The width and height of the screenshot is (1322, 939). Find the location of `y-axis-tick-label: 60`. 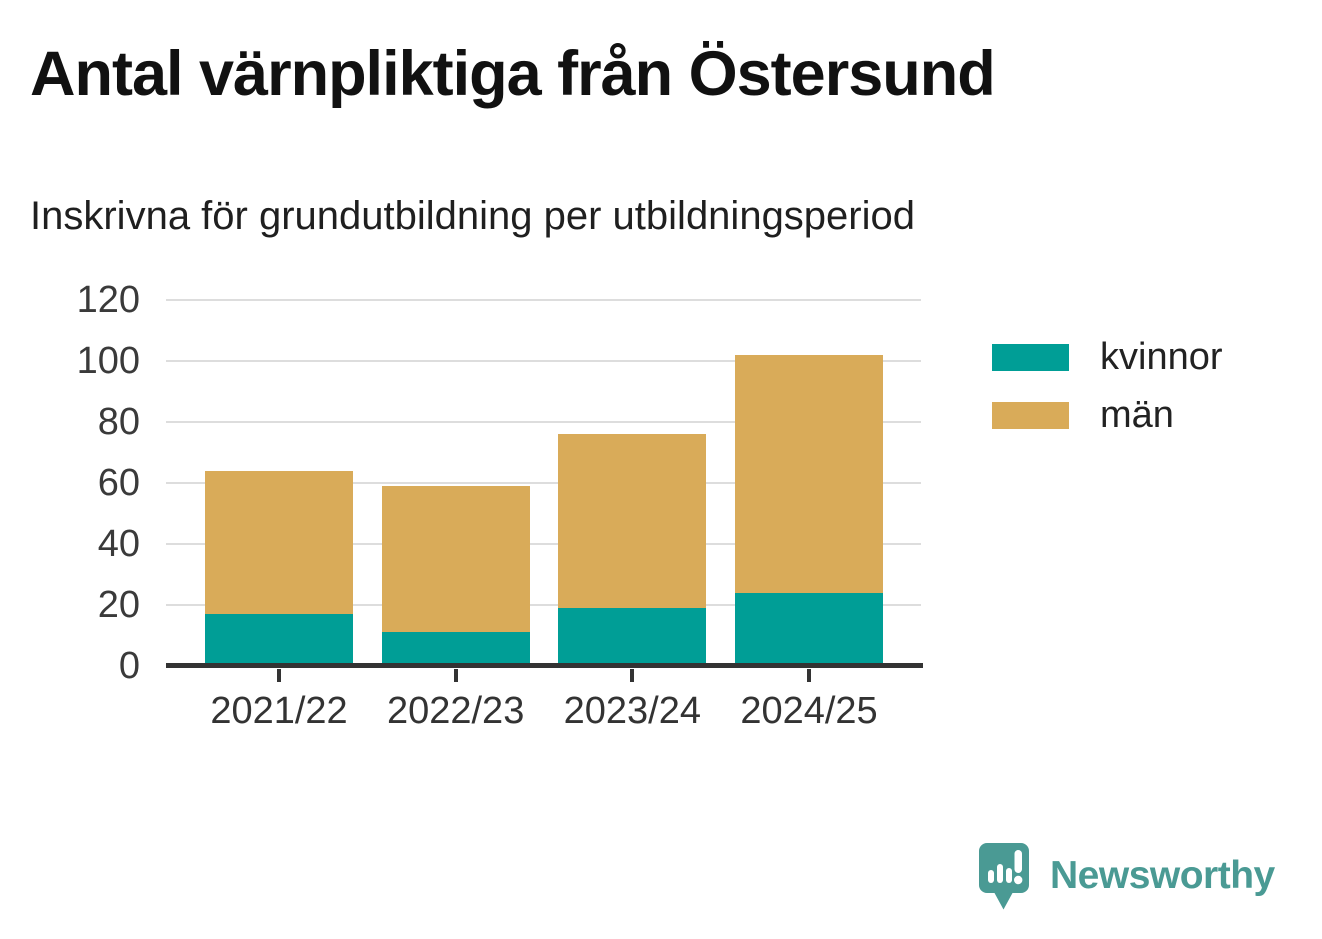

y-axis-tick-label: 60 is located at coordinates (118, 483).